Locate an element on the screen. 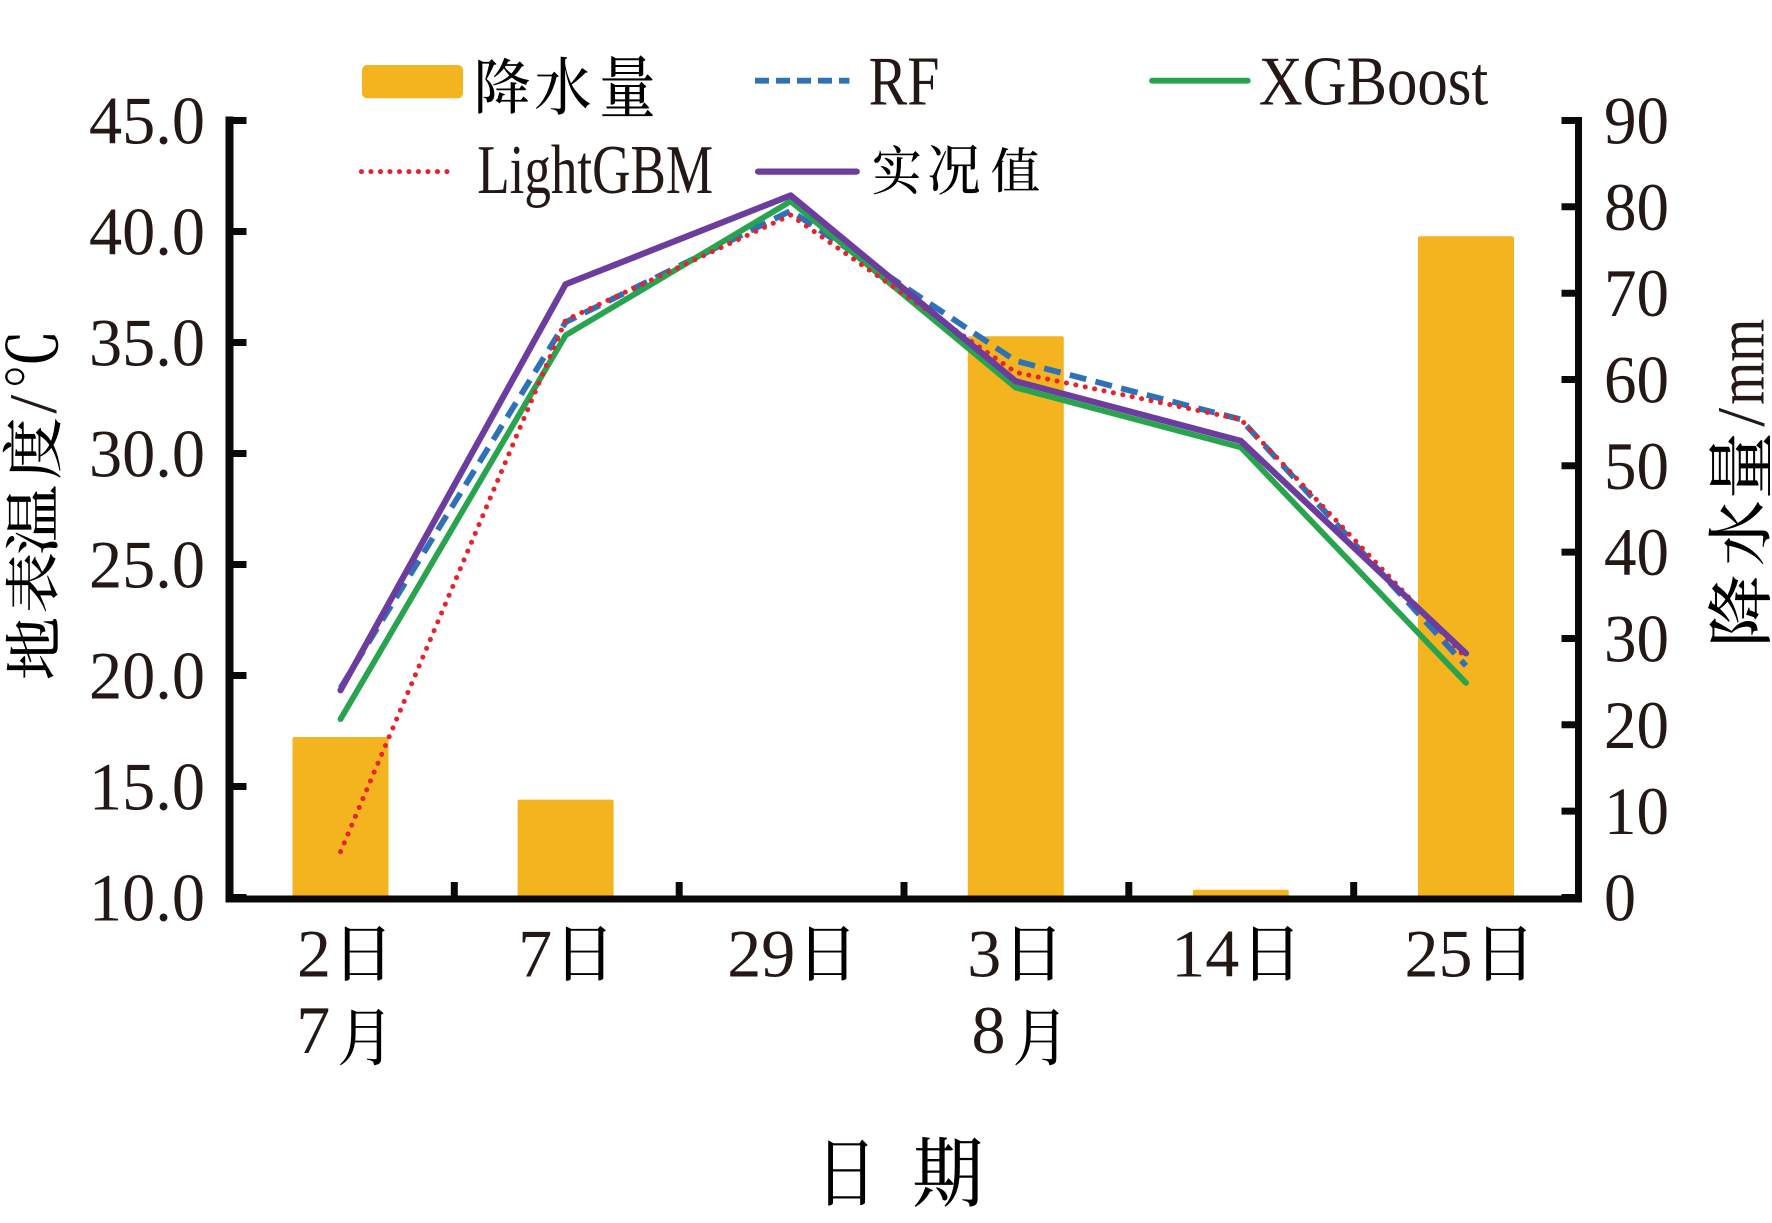 The height and width of the screenshot is (1223, 1772). svg-text: XGBoost is located at coordinates (1374, 81).